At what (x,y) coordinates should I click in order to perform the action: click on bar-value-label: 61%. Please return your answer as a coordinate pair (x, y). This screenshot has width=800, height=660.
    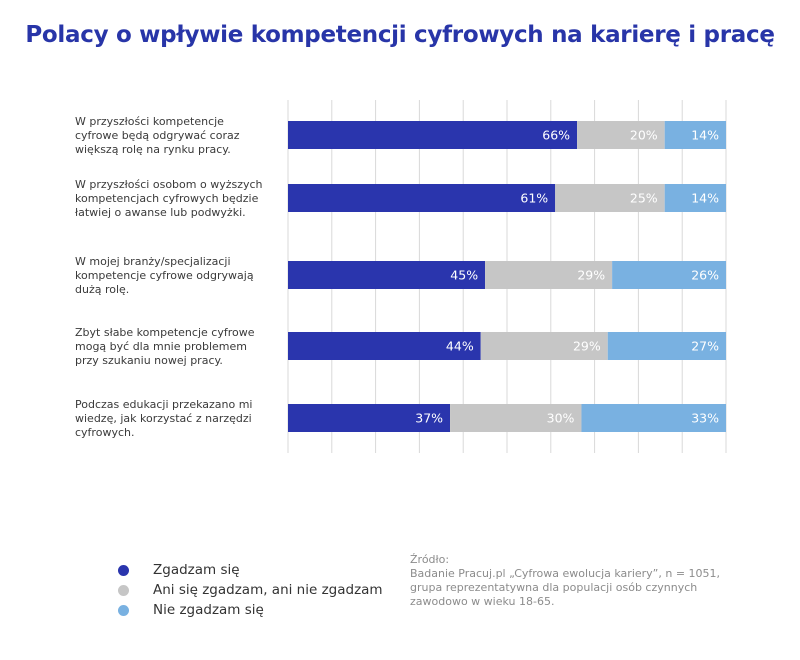
    Looking at the image, I should click on (534, 198).